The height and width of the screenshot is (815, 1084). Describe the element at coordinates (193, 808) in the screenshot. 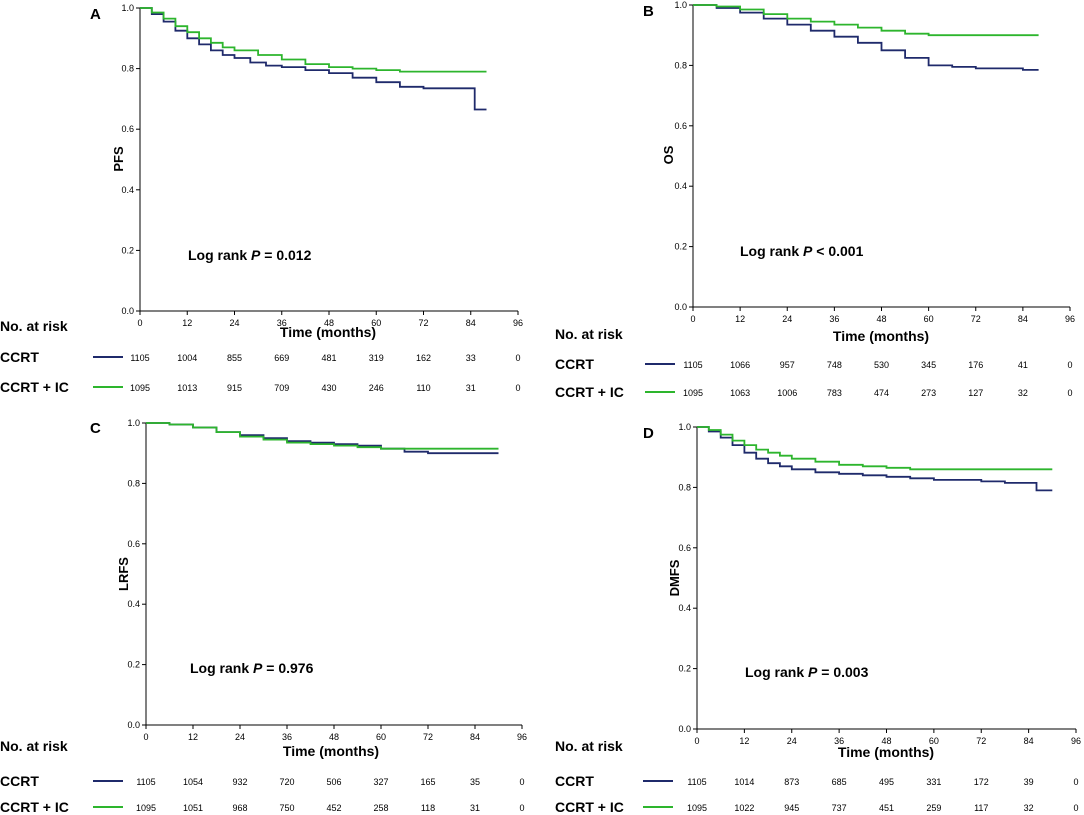

I see `risk-count: 1051` at that location.